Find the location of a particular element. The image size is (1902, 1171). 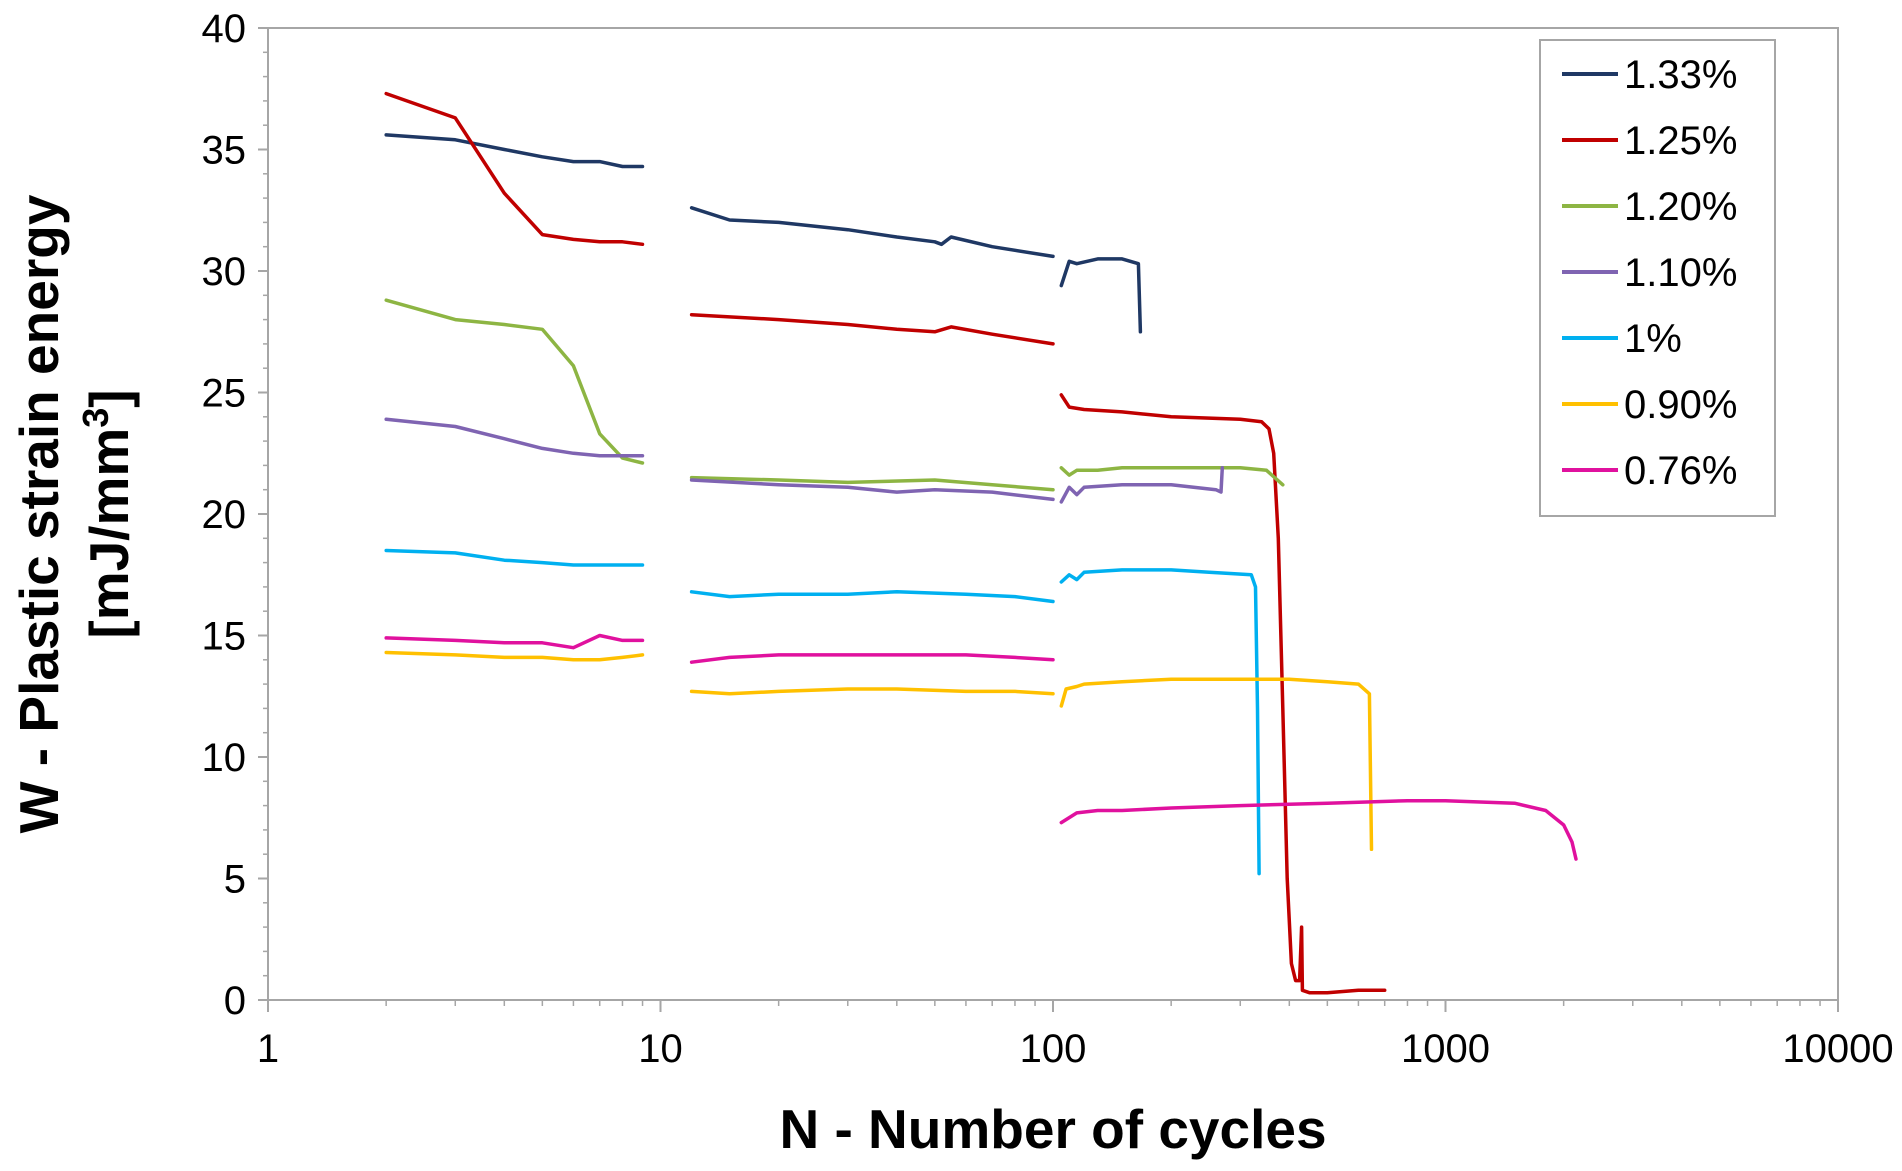

y-tick-label: 35 is located at coordinates (224, 151).